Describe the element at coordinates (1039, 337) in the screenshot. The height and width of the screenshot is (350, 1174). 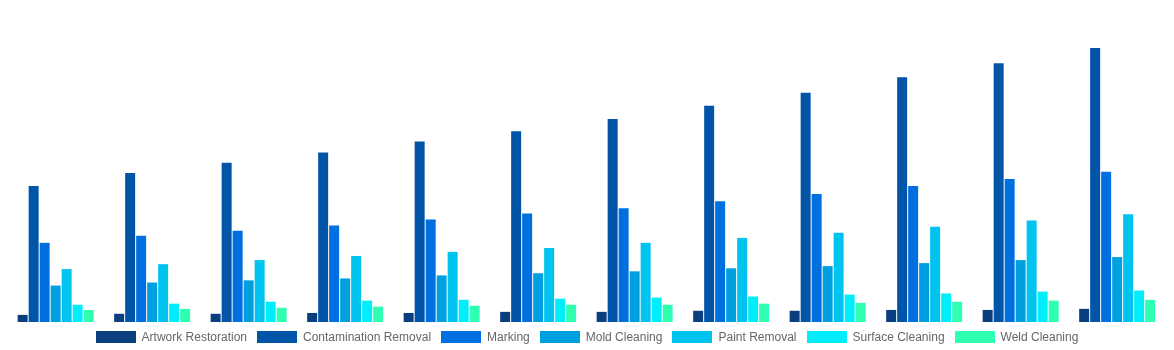
I see `legend-label: Weld Cleaning` at that location.